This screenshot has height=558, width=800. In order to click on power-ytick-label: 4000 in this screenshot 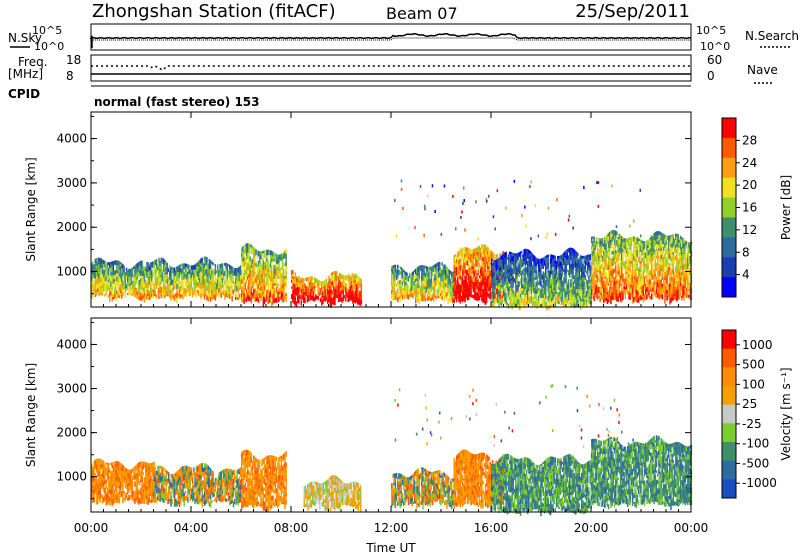, I will do `click(71, 139)`.